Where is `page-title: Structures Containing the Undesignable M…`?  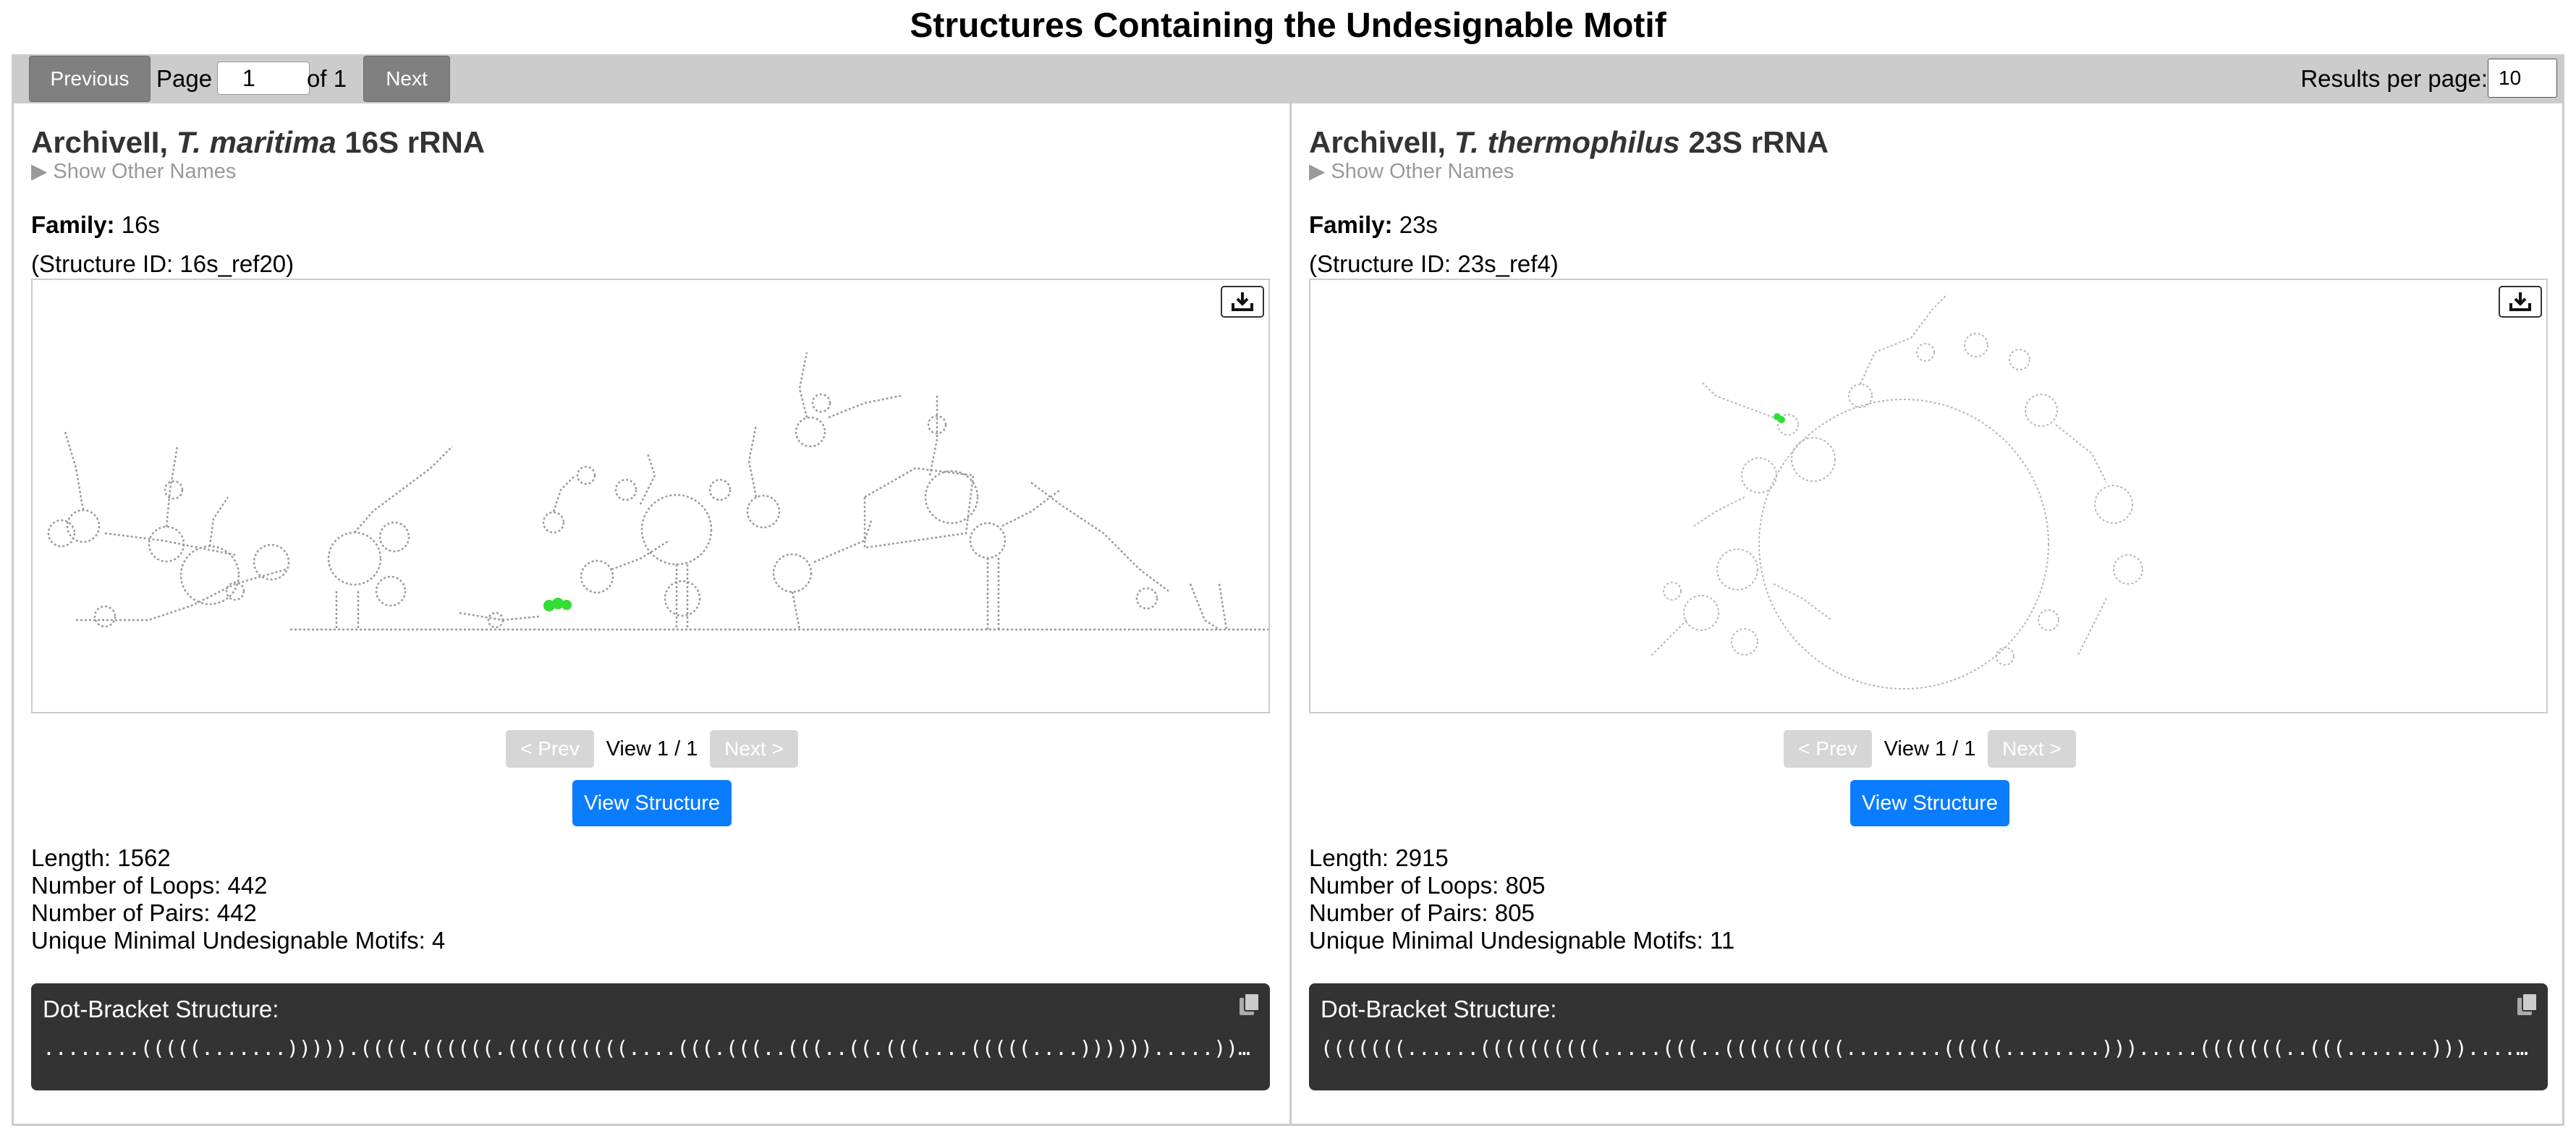
page-title: Structures Containing the Undesignable M… is located at coordinates (1288, 26).